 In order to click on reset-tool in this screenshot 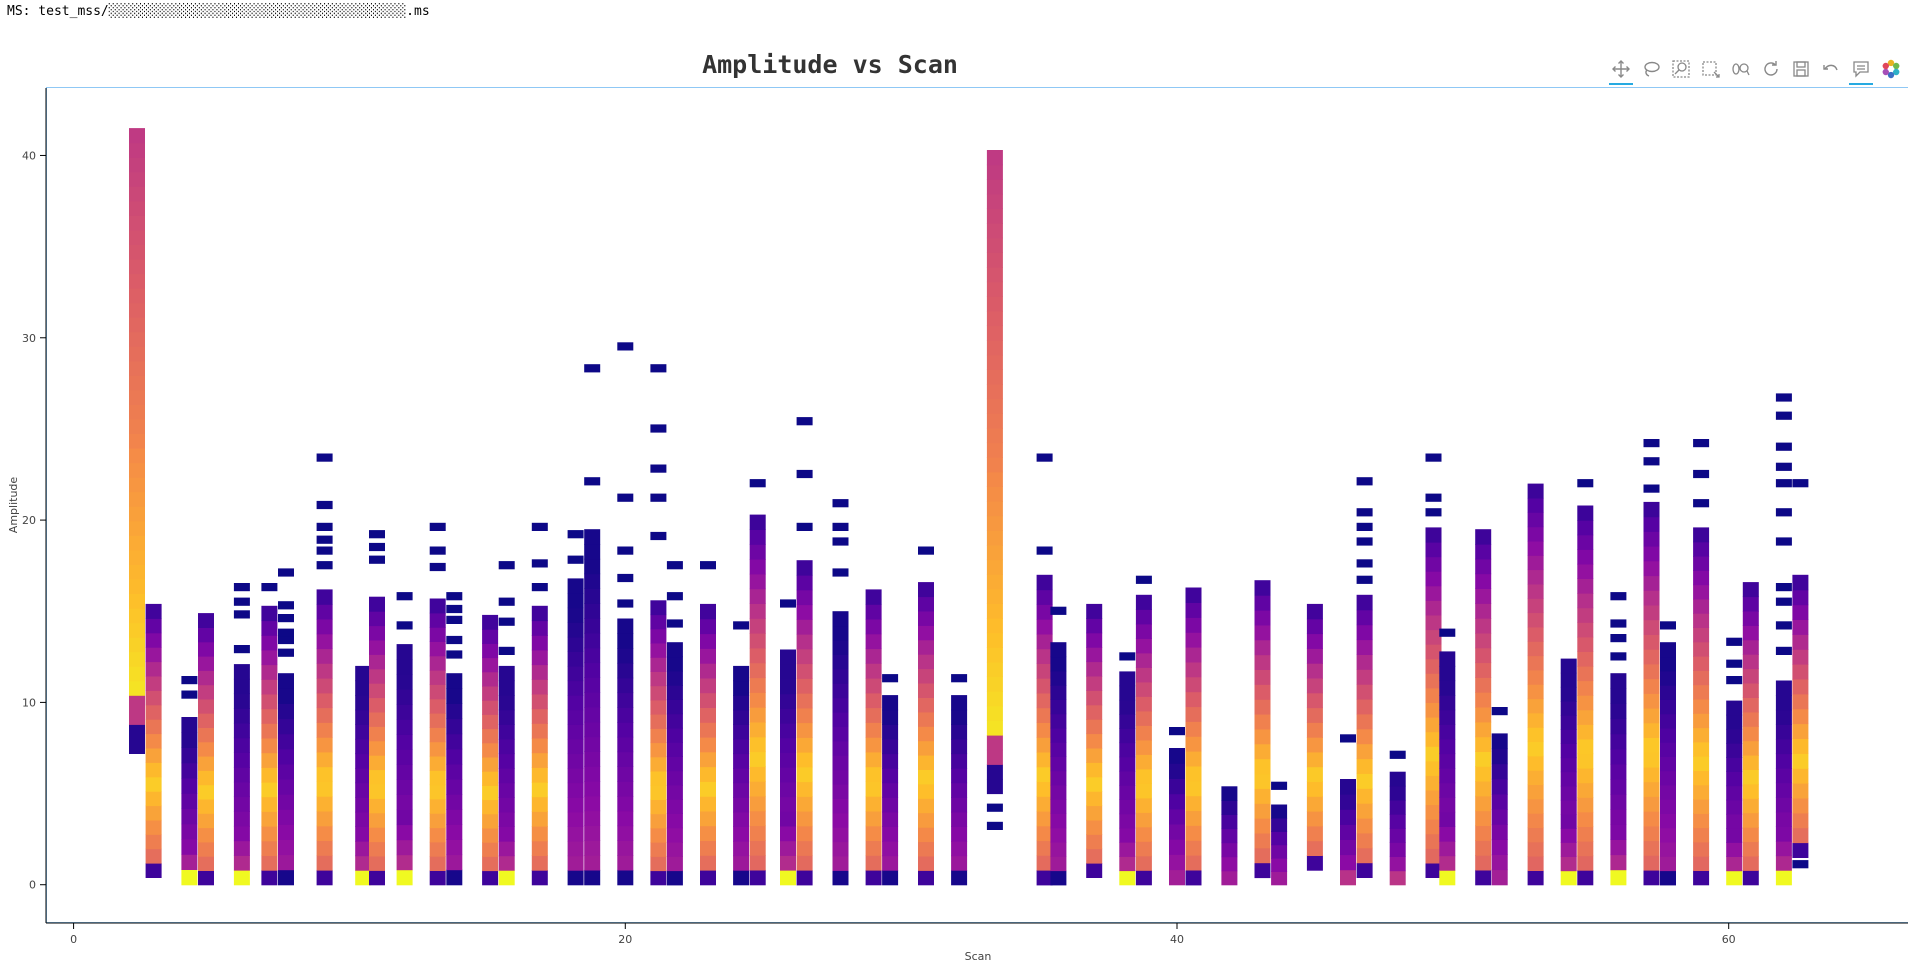, I will do `click(1771, 69)`.